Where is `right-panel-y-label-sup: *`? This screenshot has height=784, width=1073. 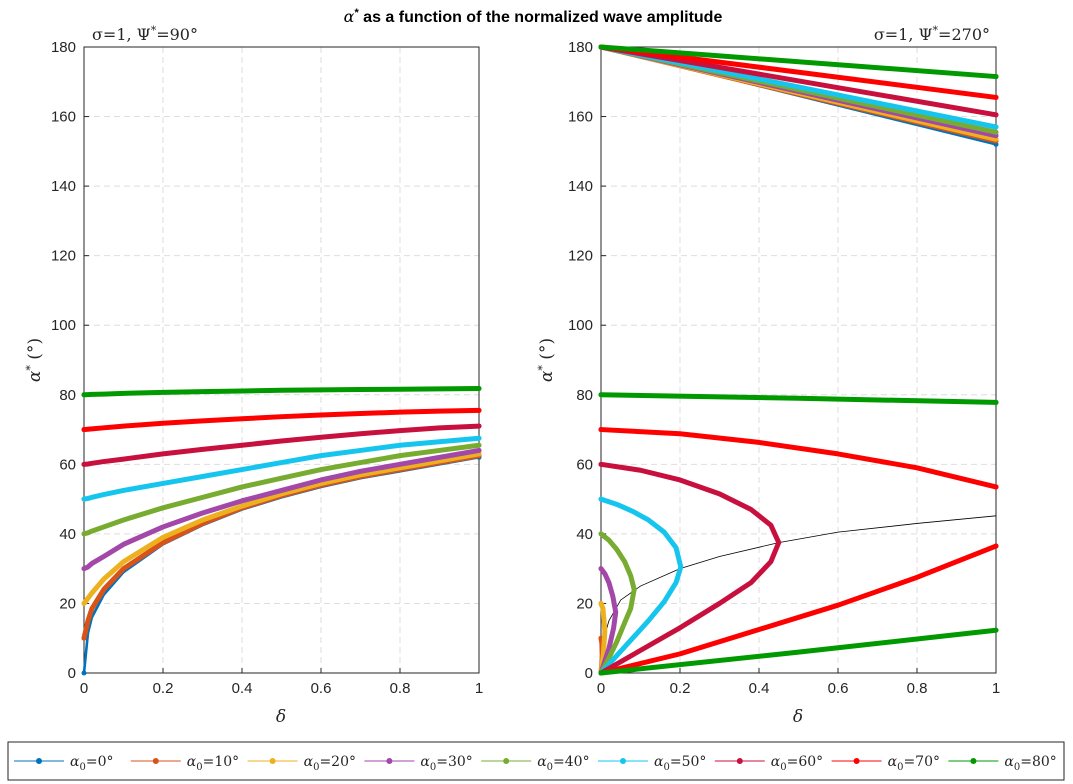
right-panel-y-label-sup: * is located at coordinates (542, 368).